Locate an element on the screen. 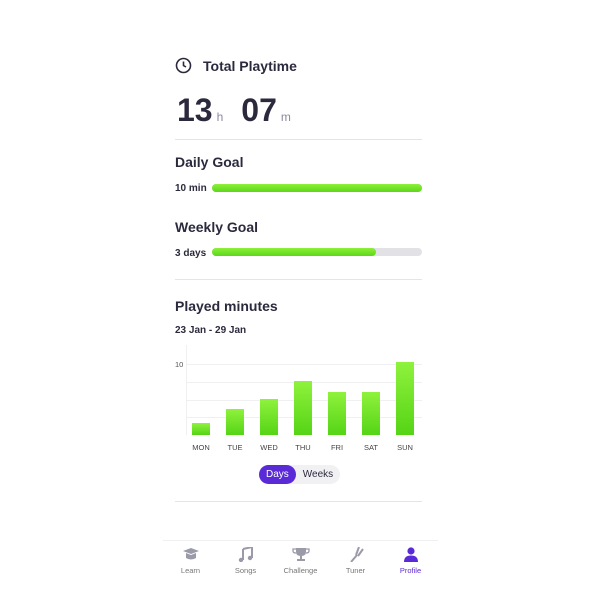 Image resolution: width=600 pixels, height=600 pixels. bottom-nav: Learn Songs Challenge Tuner Profile is located at coordinates (300, 562).